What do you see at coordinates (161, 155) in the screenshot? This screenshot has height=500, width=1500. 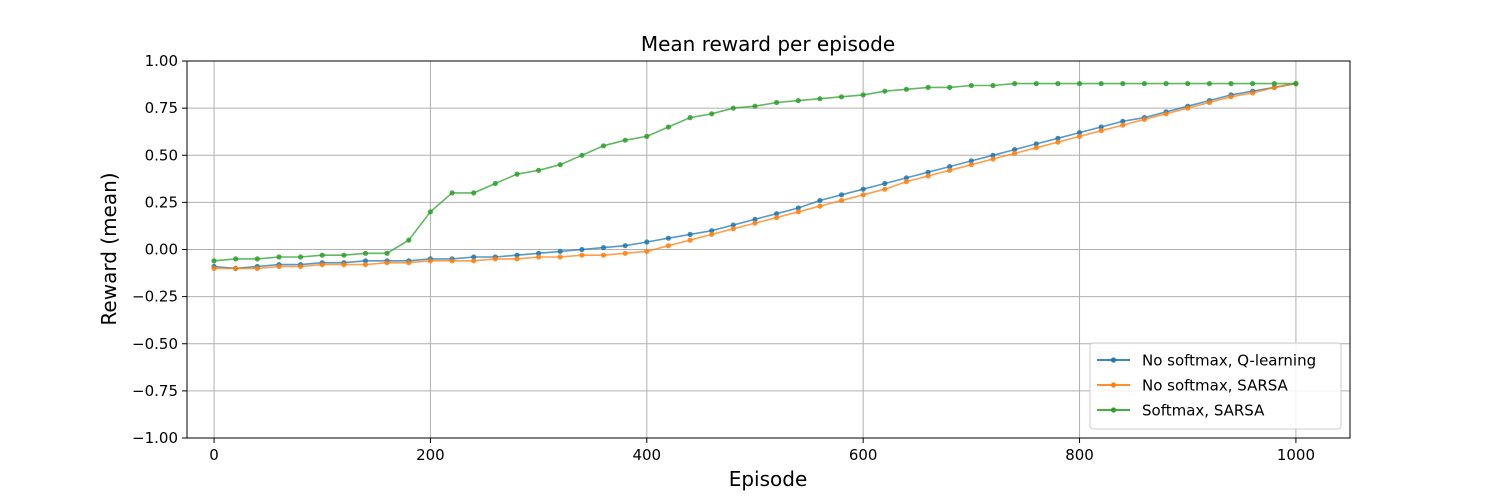 I see `y-tick-label: 0.50` at bounding box center [161, 155].